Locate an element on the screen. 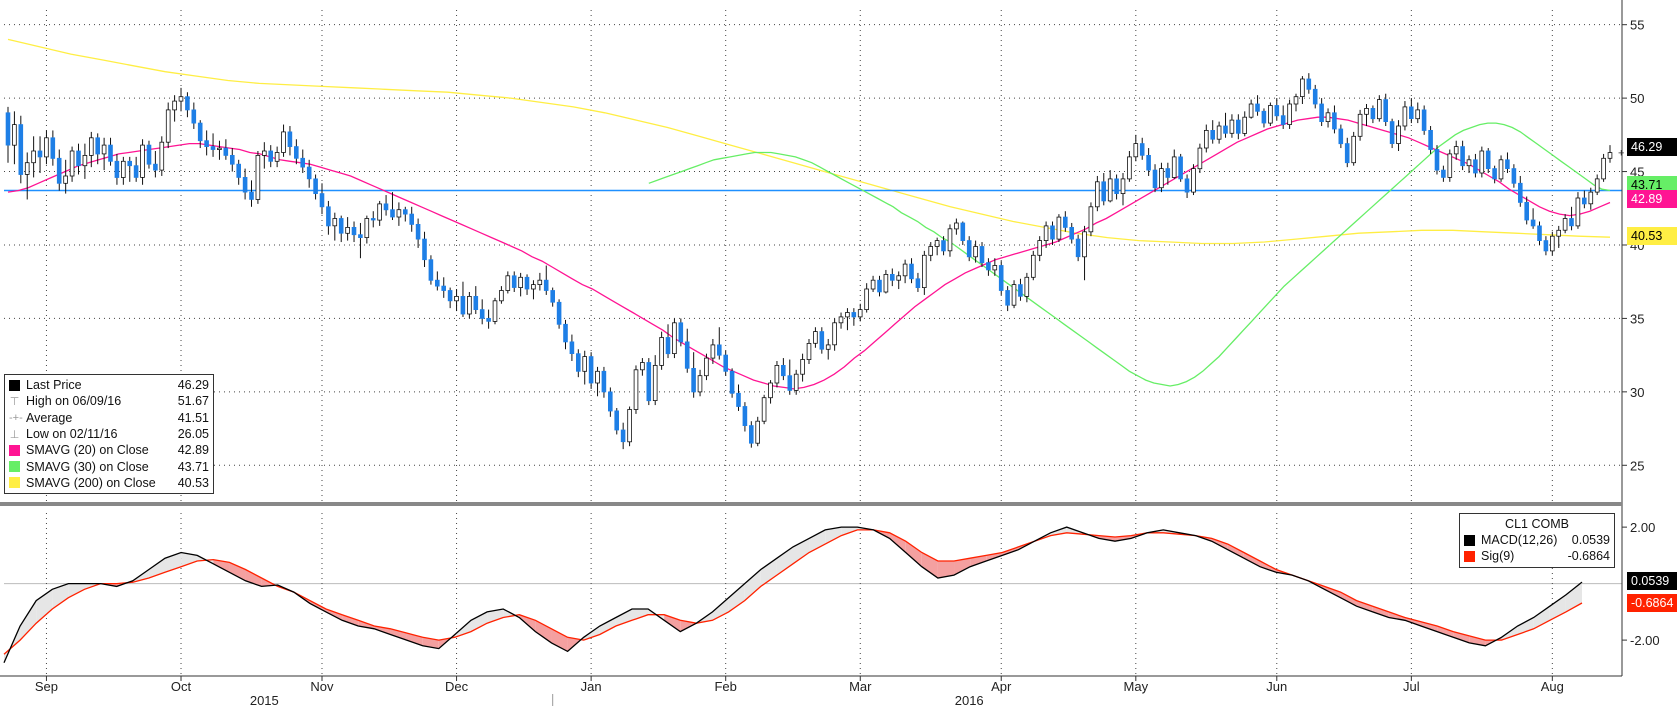 Image resolution: width=1680 pixels, height=707 pixels. y-tick-label: 25 is located at coordinates (1637, 465).